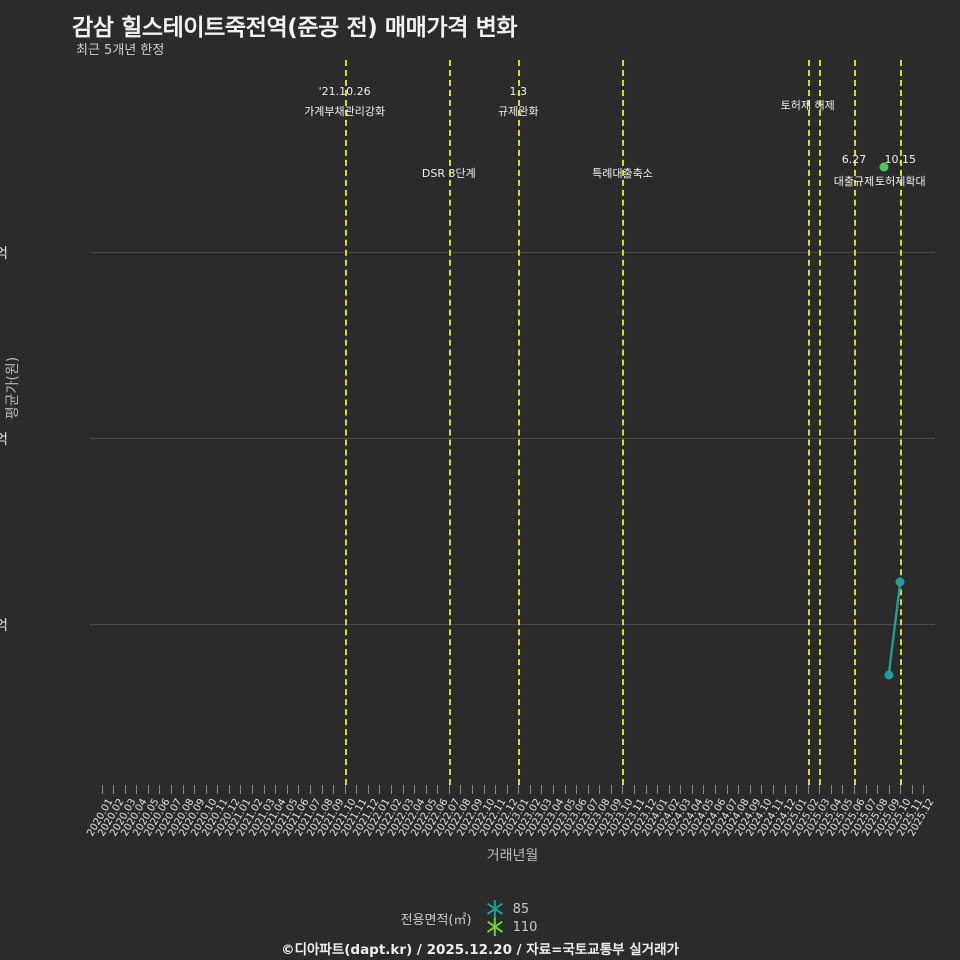  What do you see at coordinates (622, 173) in the screenshot?
I see `event-name-label: 특례대출축소` at bounding box center [622, 173].